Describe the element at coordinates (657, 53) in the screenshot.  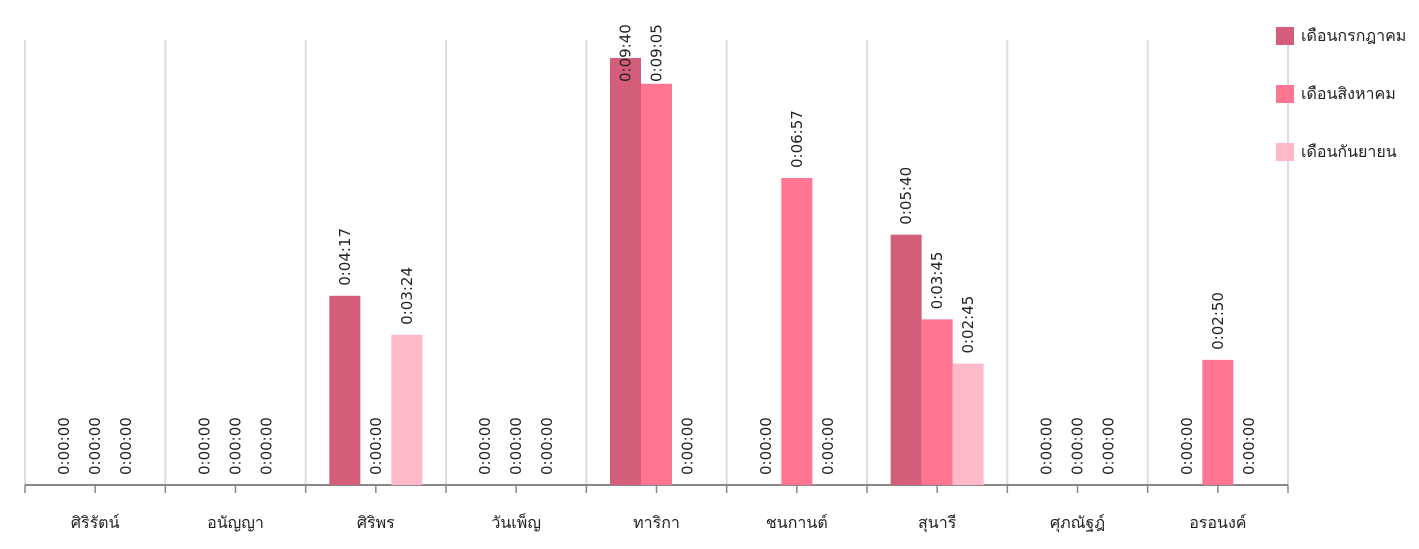
I see `data-label: 0:09:05` at that location.